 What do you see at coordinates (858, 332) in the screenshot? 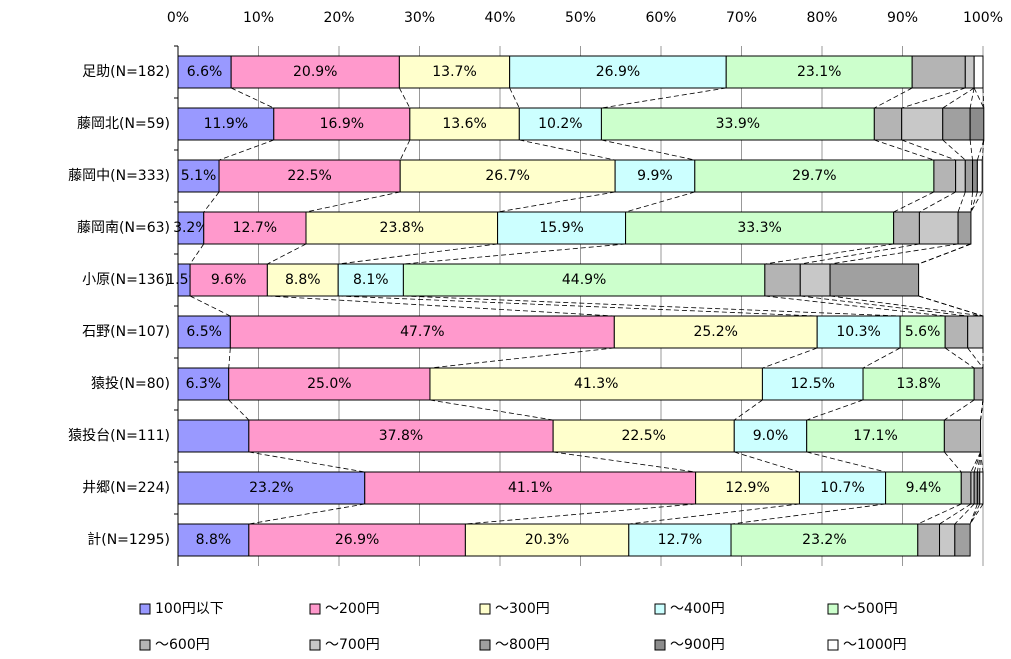
I see `data-label: 10.3%` at bounding box center [858, 332].